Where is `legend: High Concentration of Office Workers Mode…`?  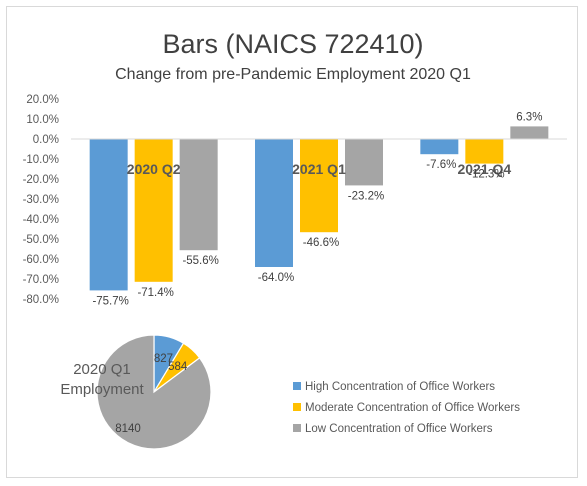 legend: High Concentration of Office Workers Mode… is located at coordinates (406, 408).